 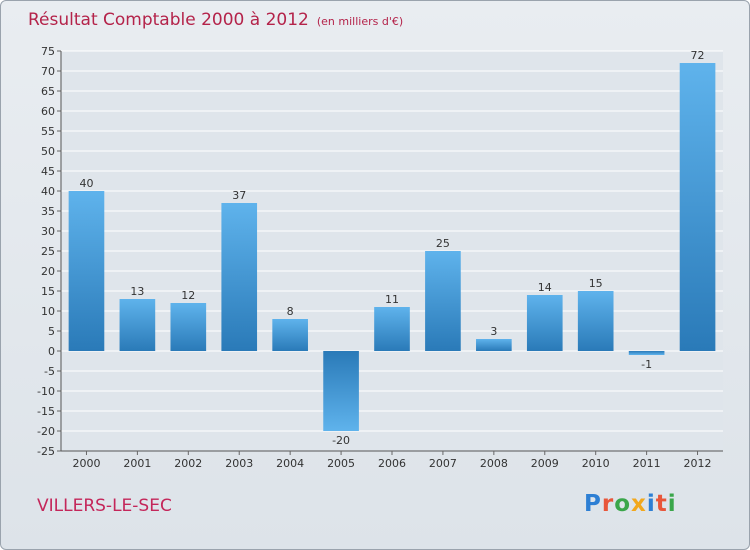 I want to click on bar-2005, so click(x=341, y=391).